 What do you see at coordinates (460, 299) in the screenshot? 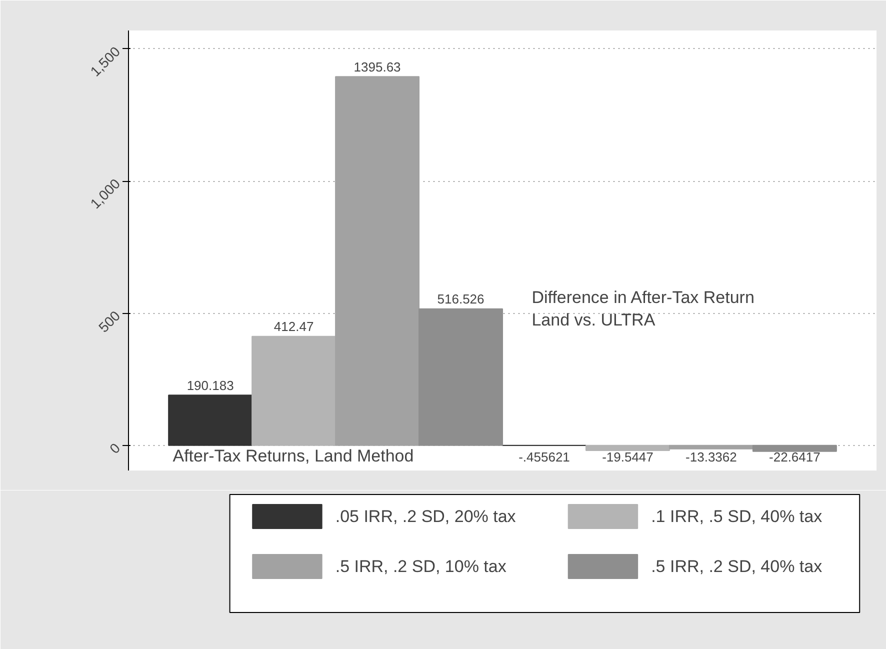
I see `data-label: 516.526` at bounding box center [460, 299].